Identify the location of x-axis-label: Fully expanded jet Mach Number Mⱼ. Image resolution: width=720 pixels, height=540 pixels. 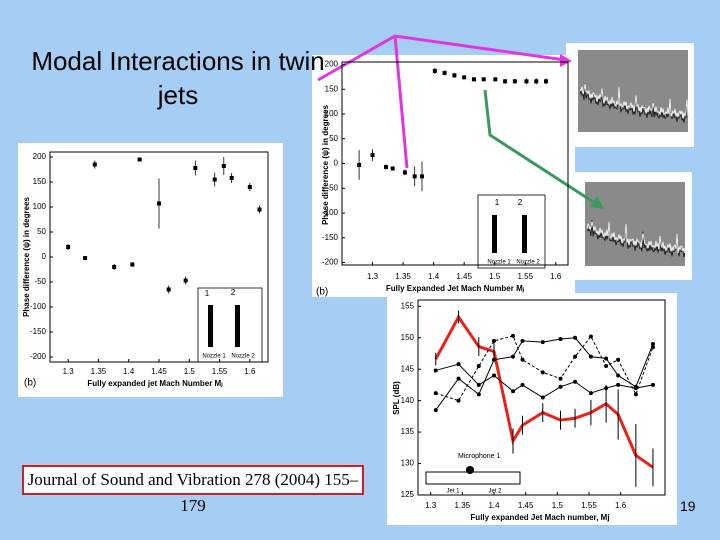
(155, 383).